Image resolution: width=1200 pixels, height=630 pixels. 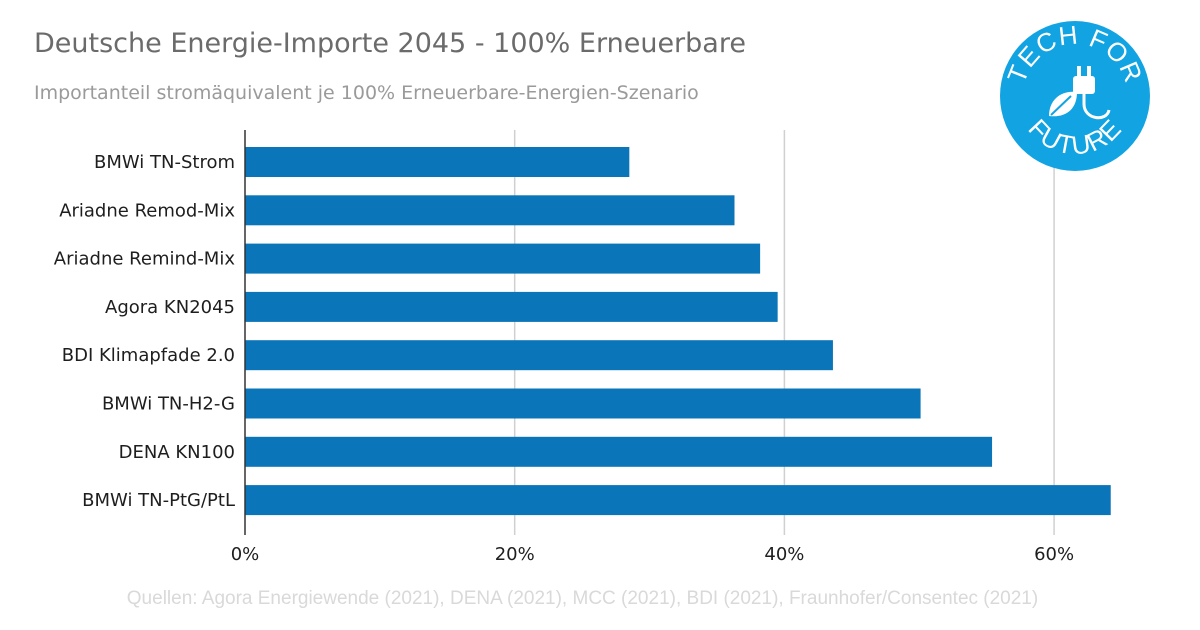 What do you see at coordinates (164, 162) in the screenshot?
I see `category-label: BMWi TN-Strom` at bounding box center [164, 162].